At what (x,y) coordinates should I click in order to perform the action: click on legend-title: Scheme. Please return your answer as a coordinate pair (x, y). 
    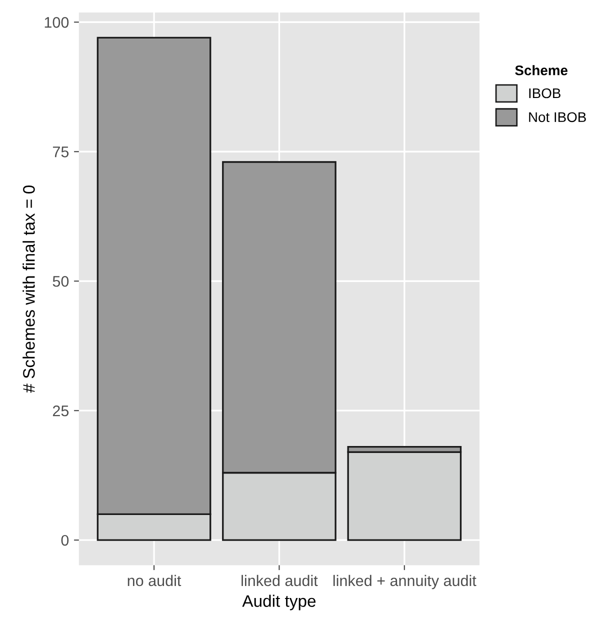
    Looking at the image, I should click on (541, 70).